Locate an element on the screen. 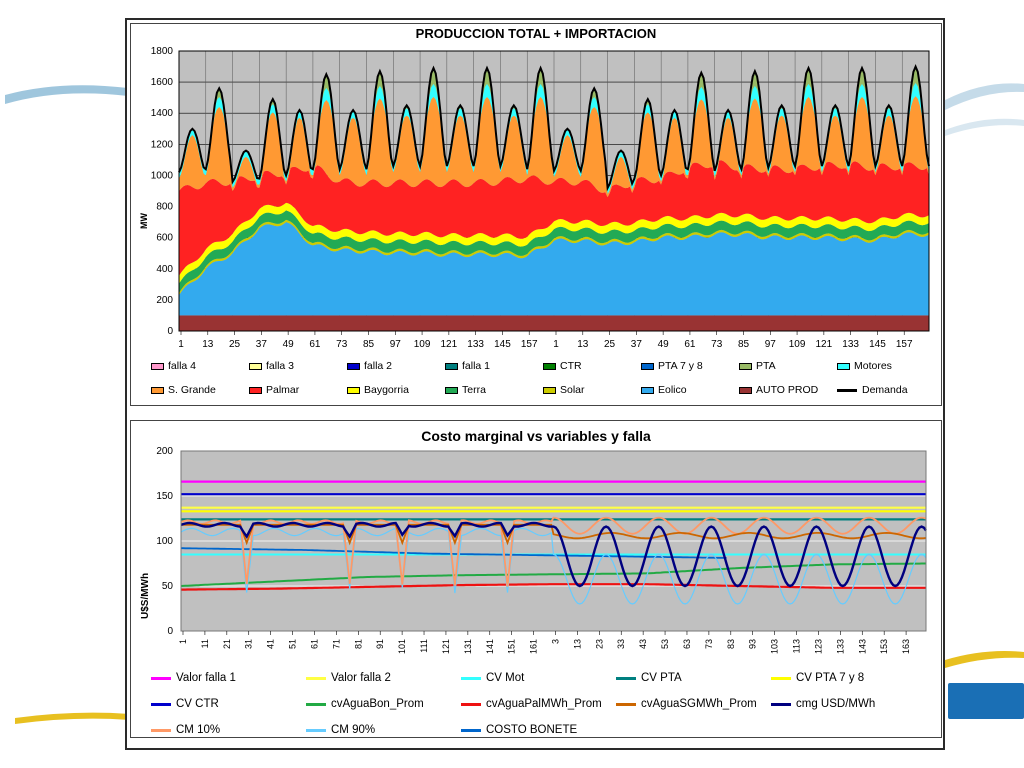 This screenshot has width=1024, height=768. production-x-tick-label: 145 is located at coordinates (502, 344).